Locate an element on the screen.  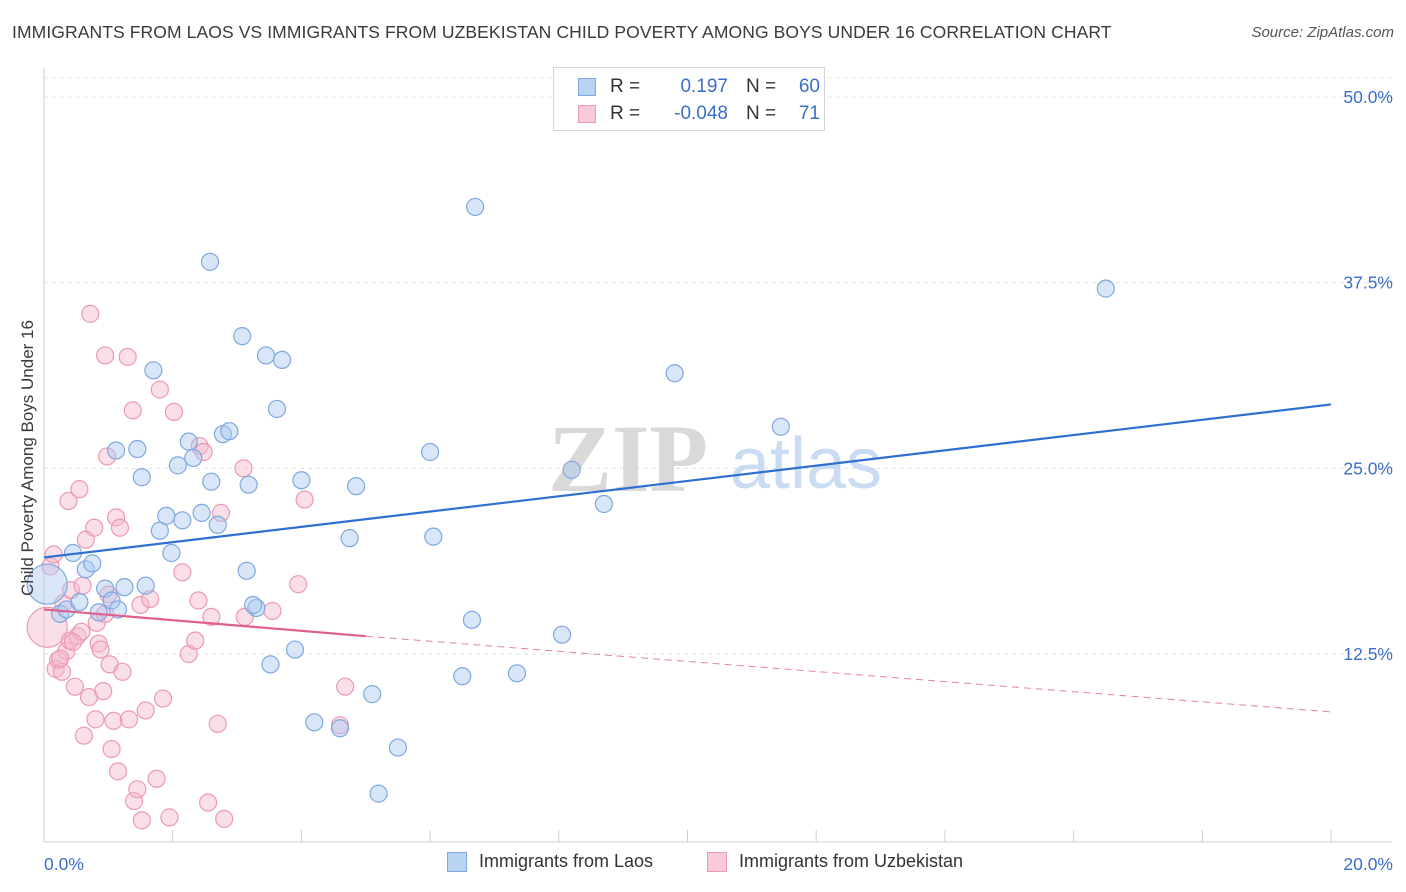
series-uzbekistan-points is located at coordinates (190, 567).